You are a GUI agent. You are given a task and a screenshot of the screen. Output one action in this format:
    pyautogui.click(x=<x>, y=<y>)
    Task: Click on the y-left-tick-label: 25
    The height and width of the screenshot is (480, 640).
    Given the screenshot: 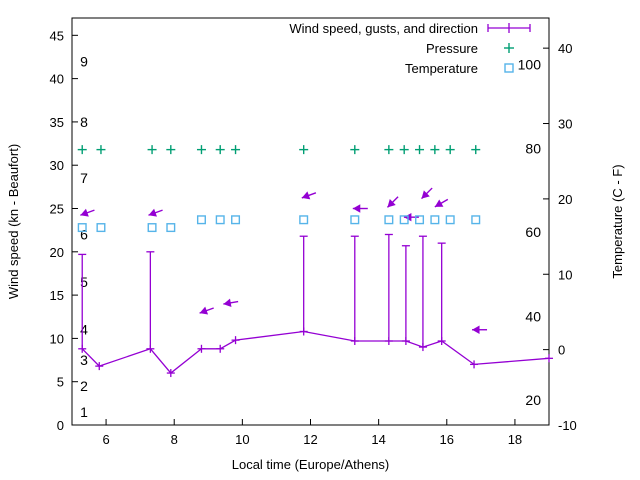 What is the action you would take?
    pyautogui.click(x=57, y=209)
    